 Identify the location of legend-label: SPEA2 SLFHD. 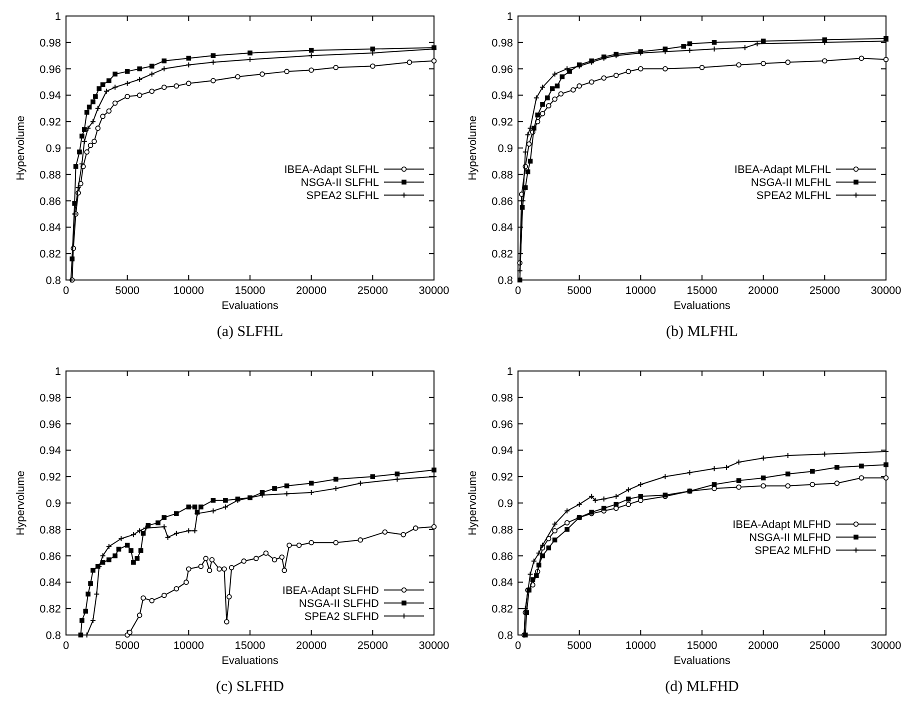
(342, 617).